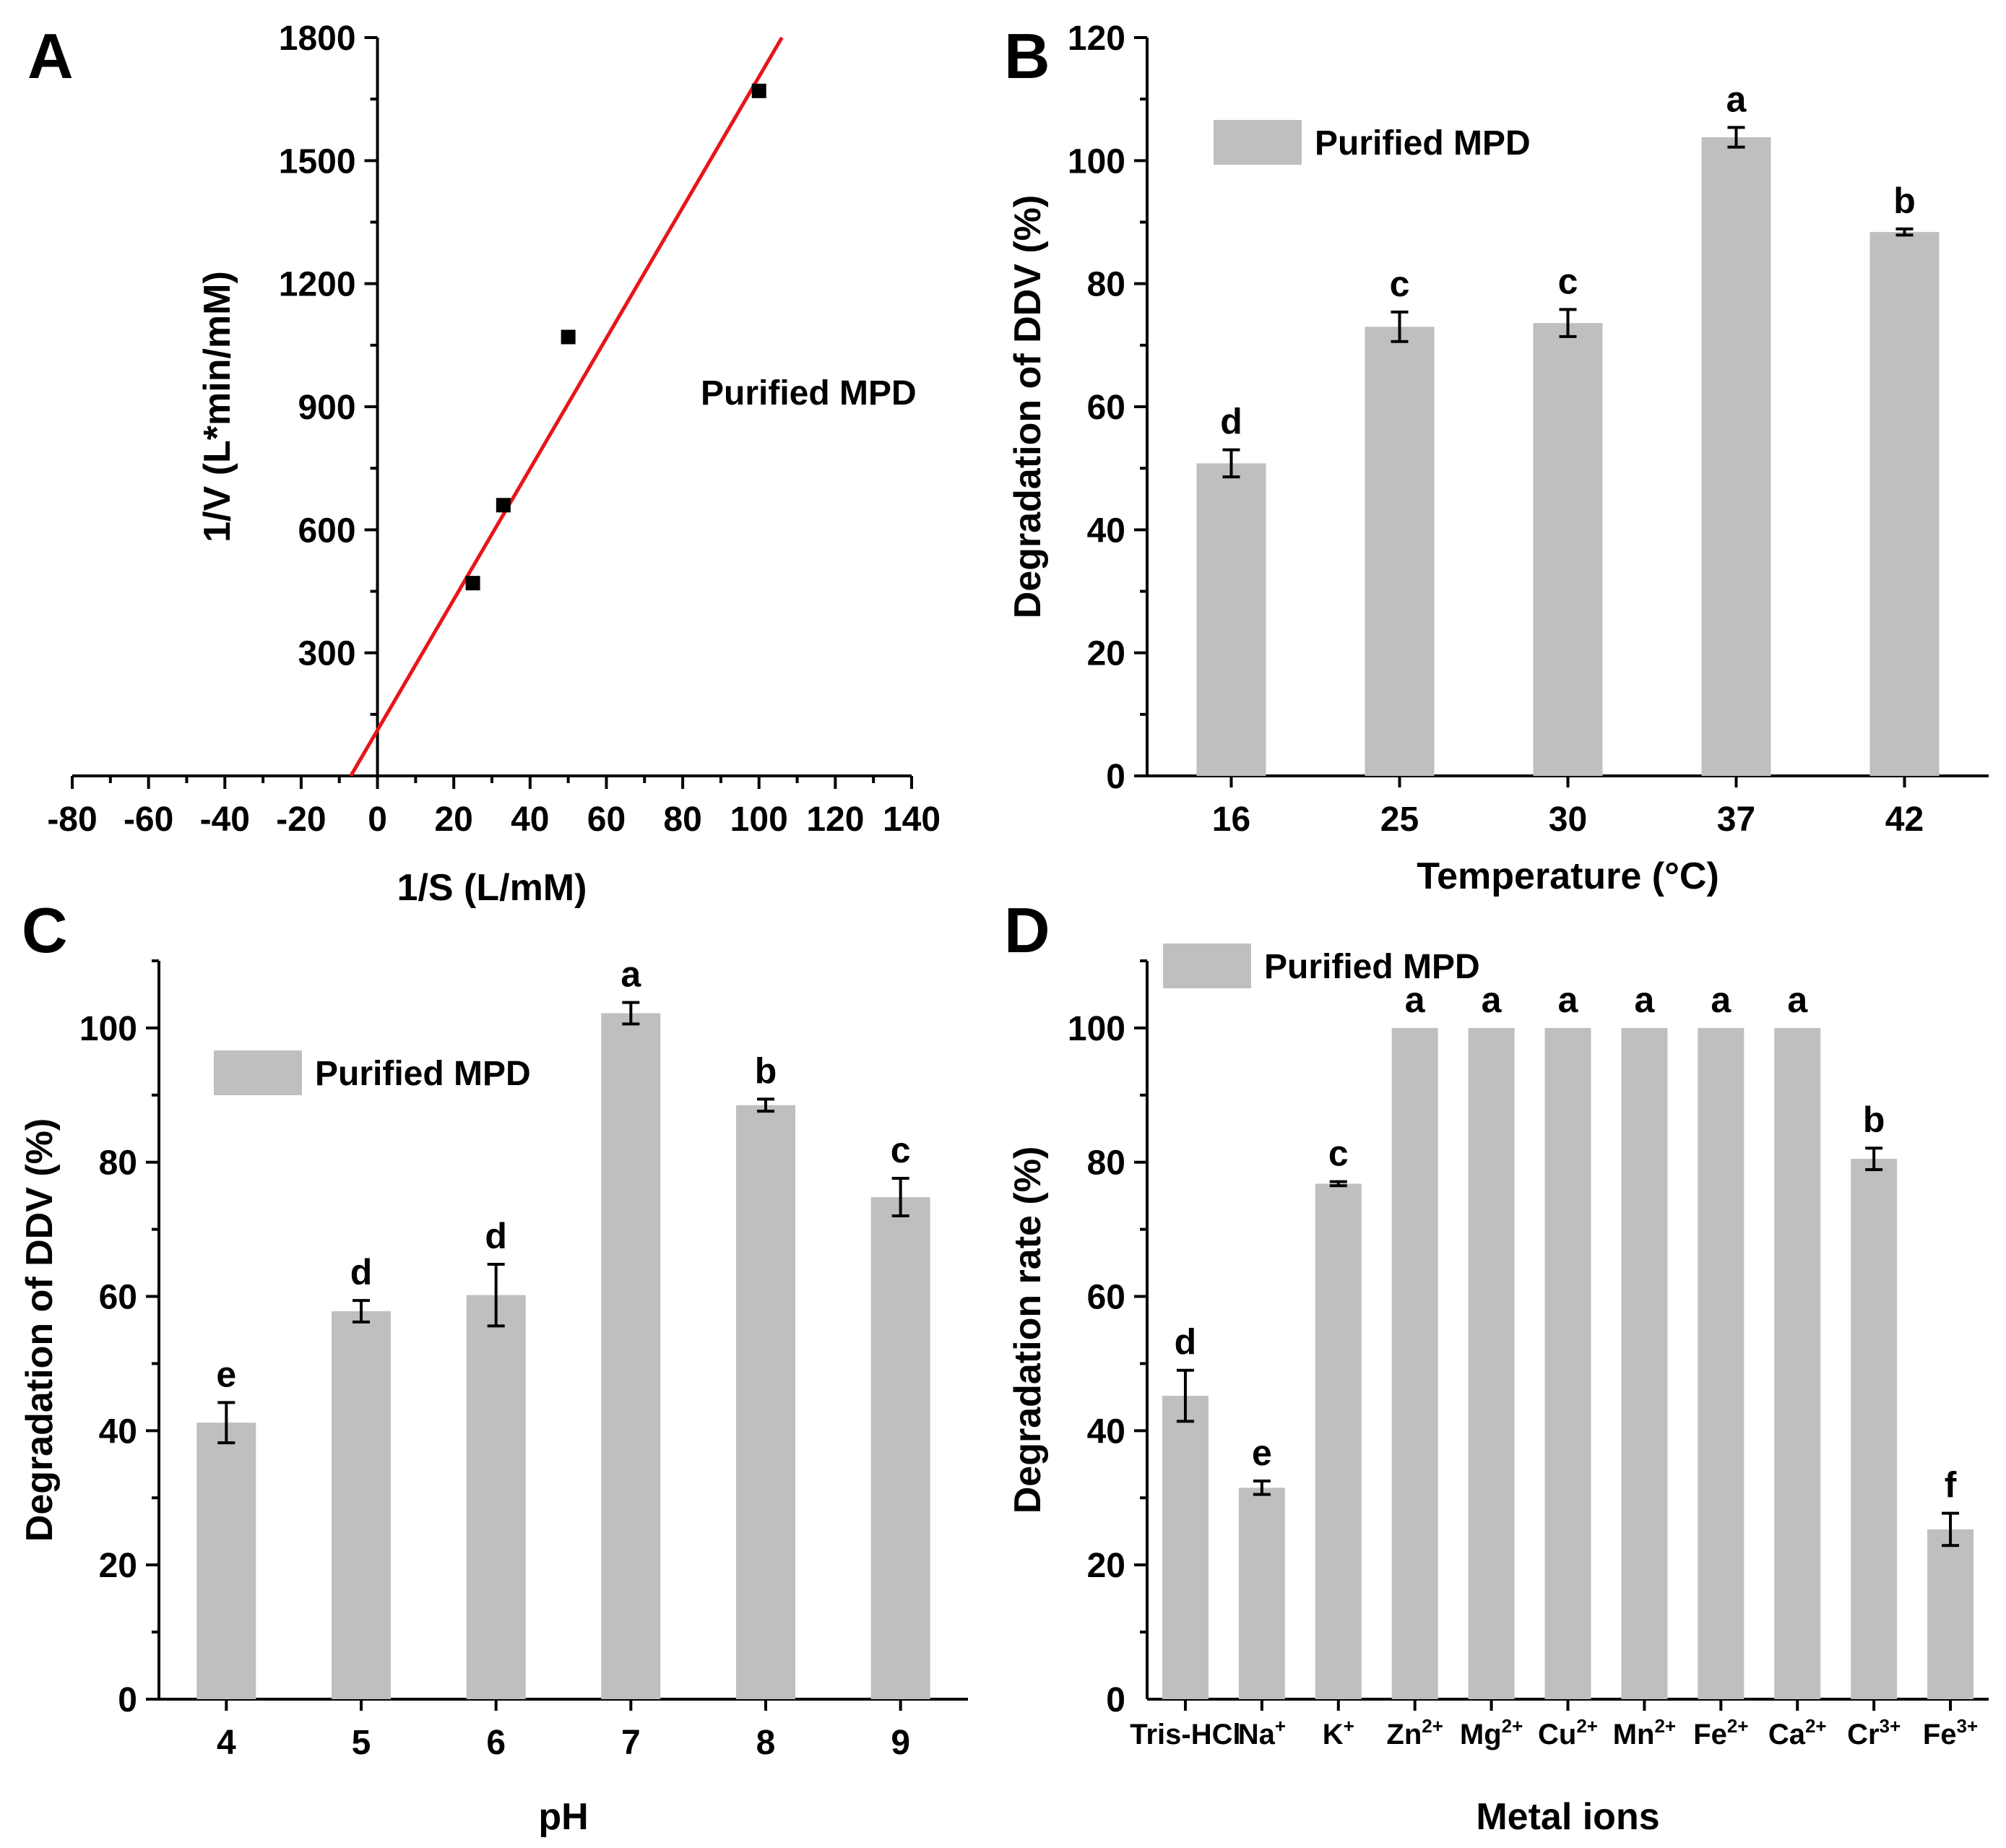 The image size is (2006, 1848). I want to click on x-tick-label: Ca2+, so click(1797, 1732).